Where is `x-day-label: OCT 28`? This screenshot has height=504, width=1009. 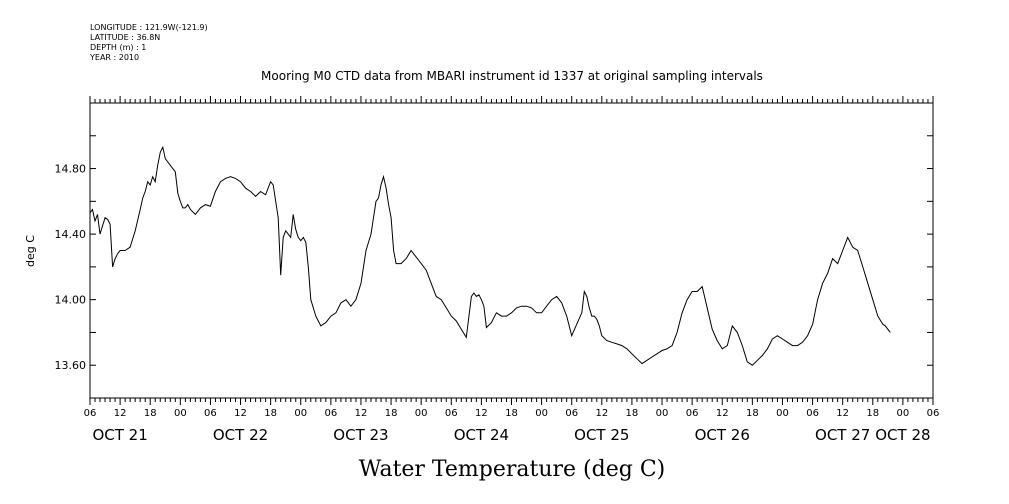
x-day-label: OCT 28 is located at coordinates (902, 435).